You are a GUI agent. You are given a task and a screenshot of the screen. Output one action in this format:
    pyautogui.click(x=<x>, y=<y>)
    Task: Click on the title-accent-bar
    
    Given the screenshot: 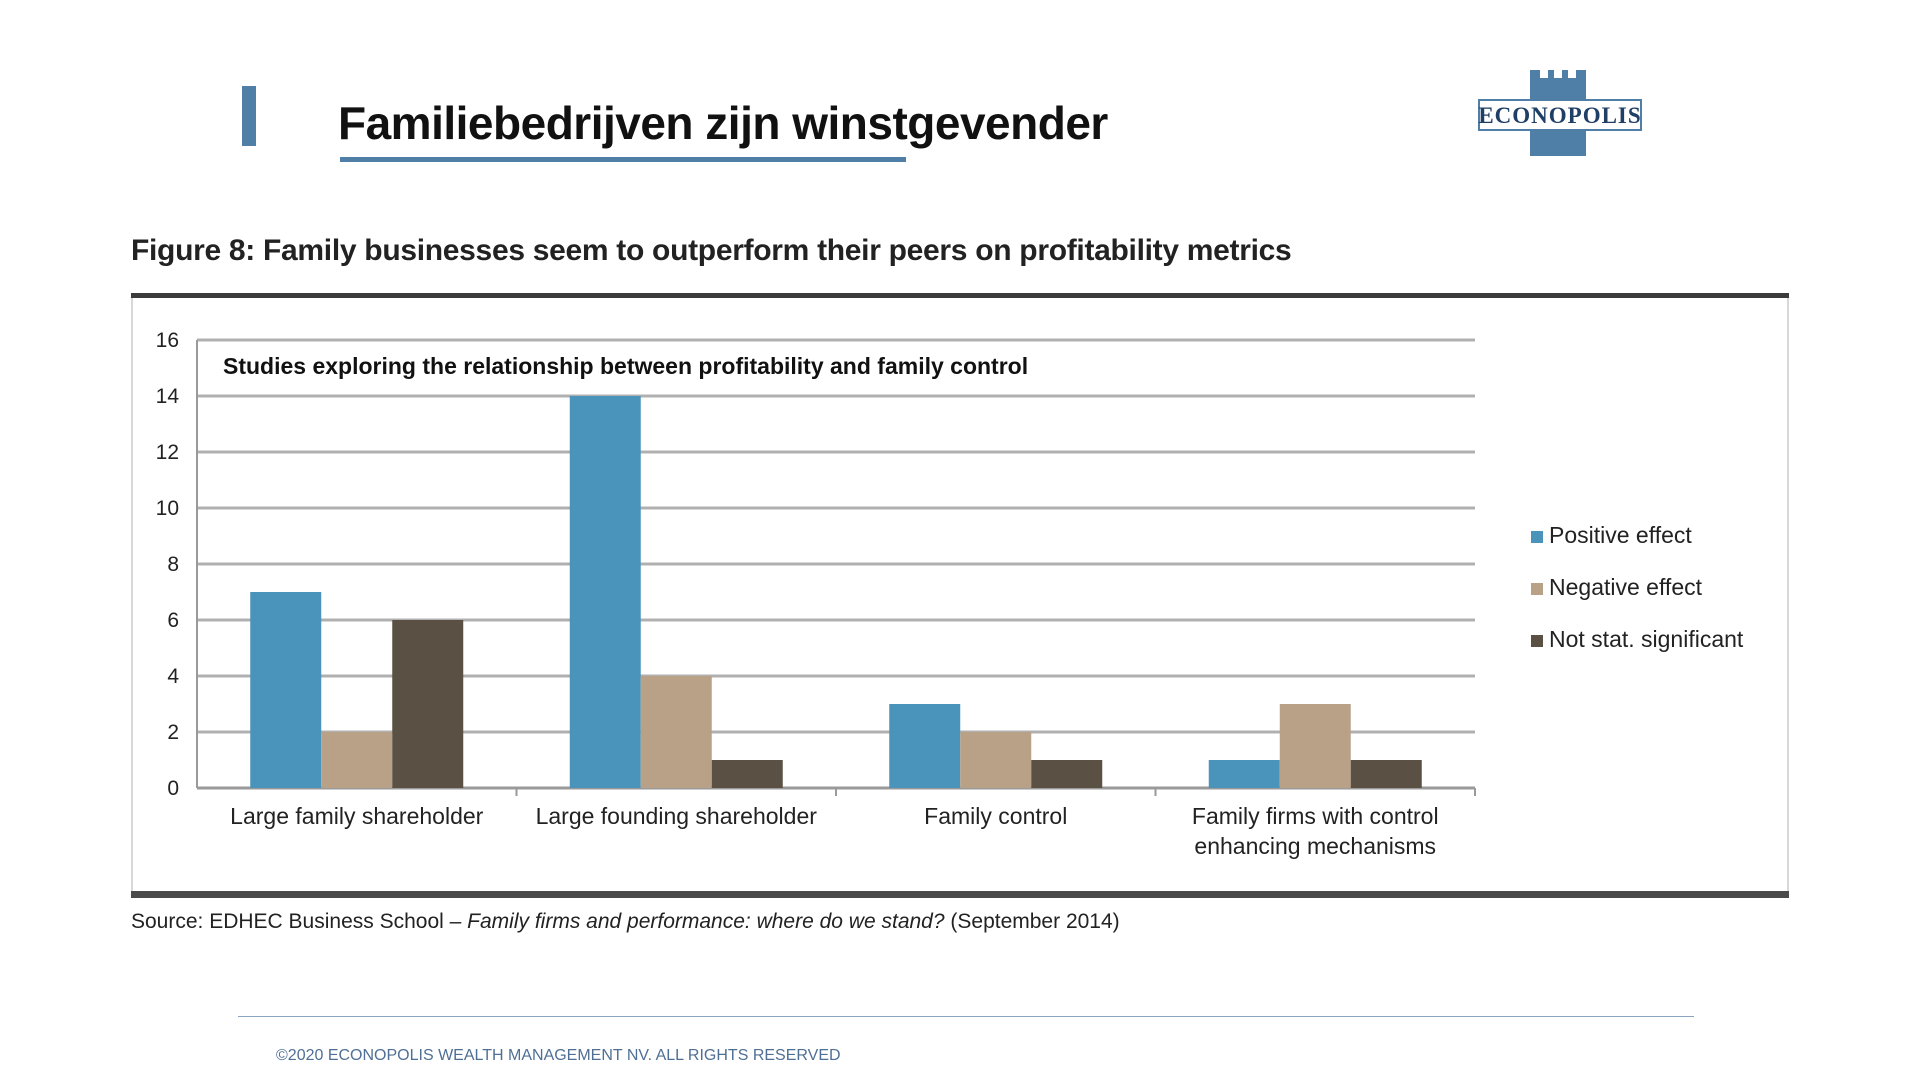 What is the action you would take?
    pyautogui.click(x=249, y=116)
    